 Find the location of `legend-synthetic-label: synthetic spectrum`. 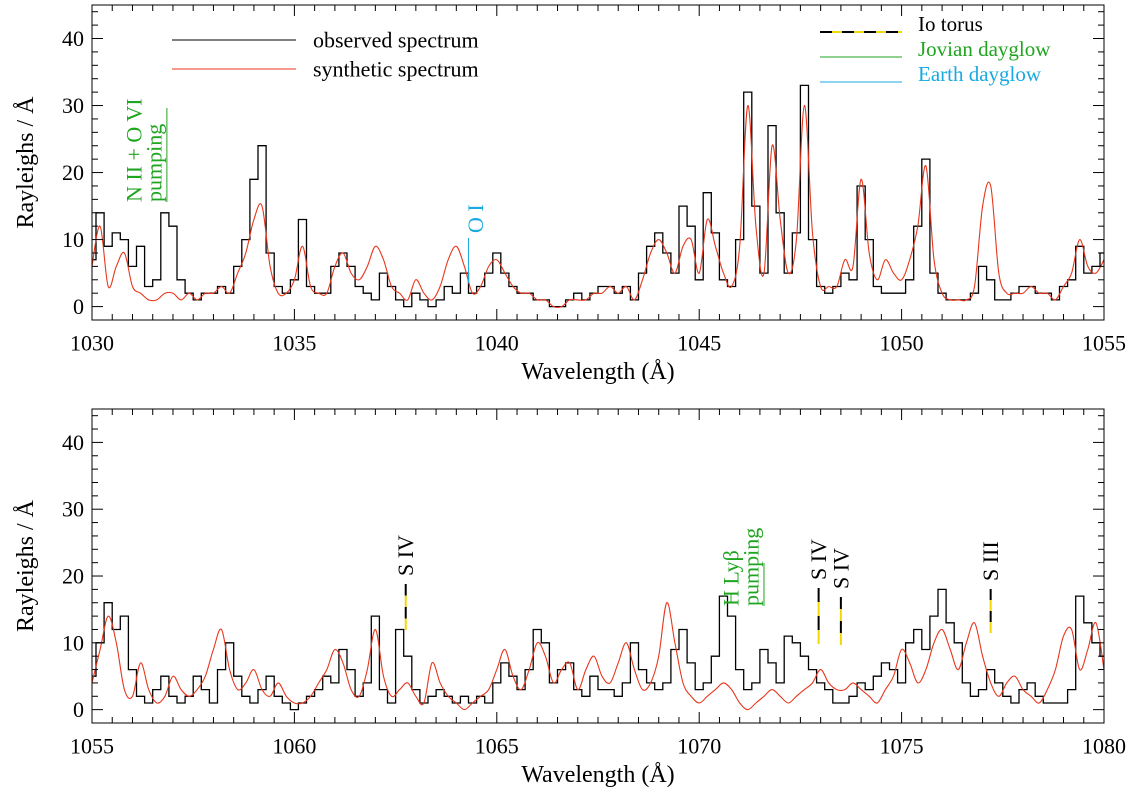

legend-synthetic-label: synthetic spectrum is located at coordinates (396, 69).